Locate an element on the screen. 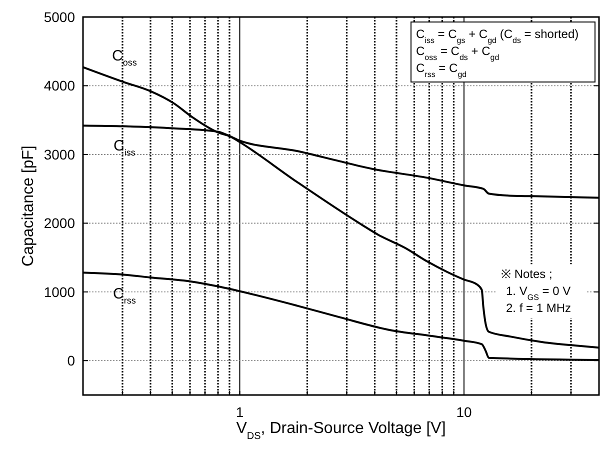  y-axis-title: Capacitance [pF] is located at coordinates (28, 206).